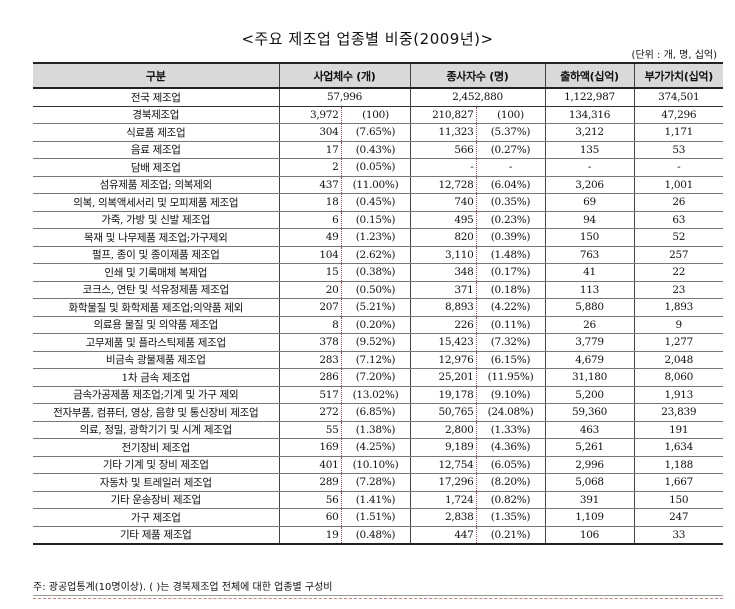  What do you see at coordinates (442, 307) in the screenshot?
I see `row-employees: 8,893` at bounding box center [442, 307].